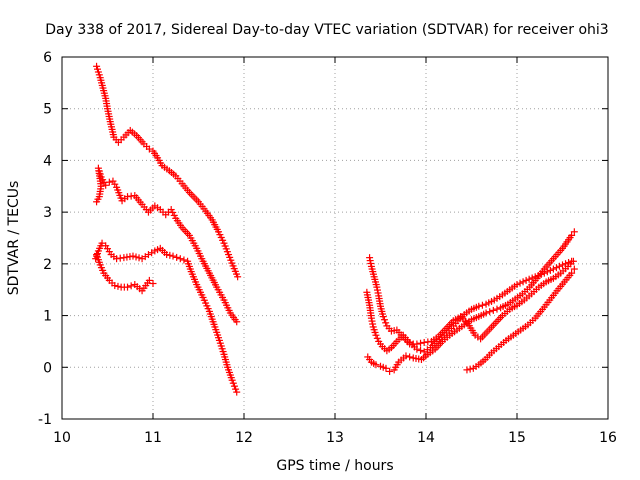 Image resolution: width=640 pixels, height=480 pixels. What do you see at coordinates (62, 438) in the screenshot?
I see `x-tick-label: 10` at bounding box center [62, 438].